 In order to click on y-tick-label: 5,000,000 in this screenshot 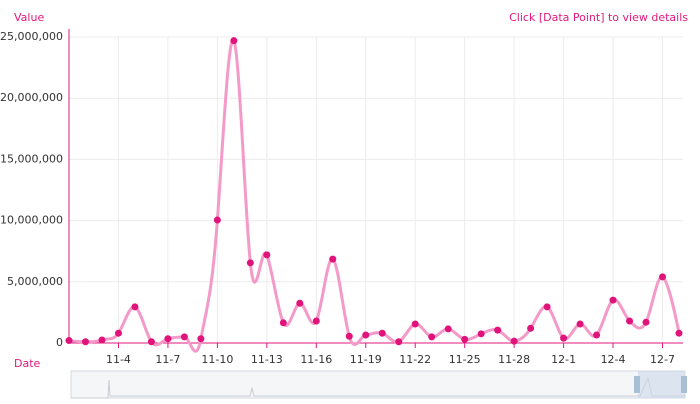, I will do `click(35, 281)`.